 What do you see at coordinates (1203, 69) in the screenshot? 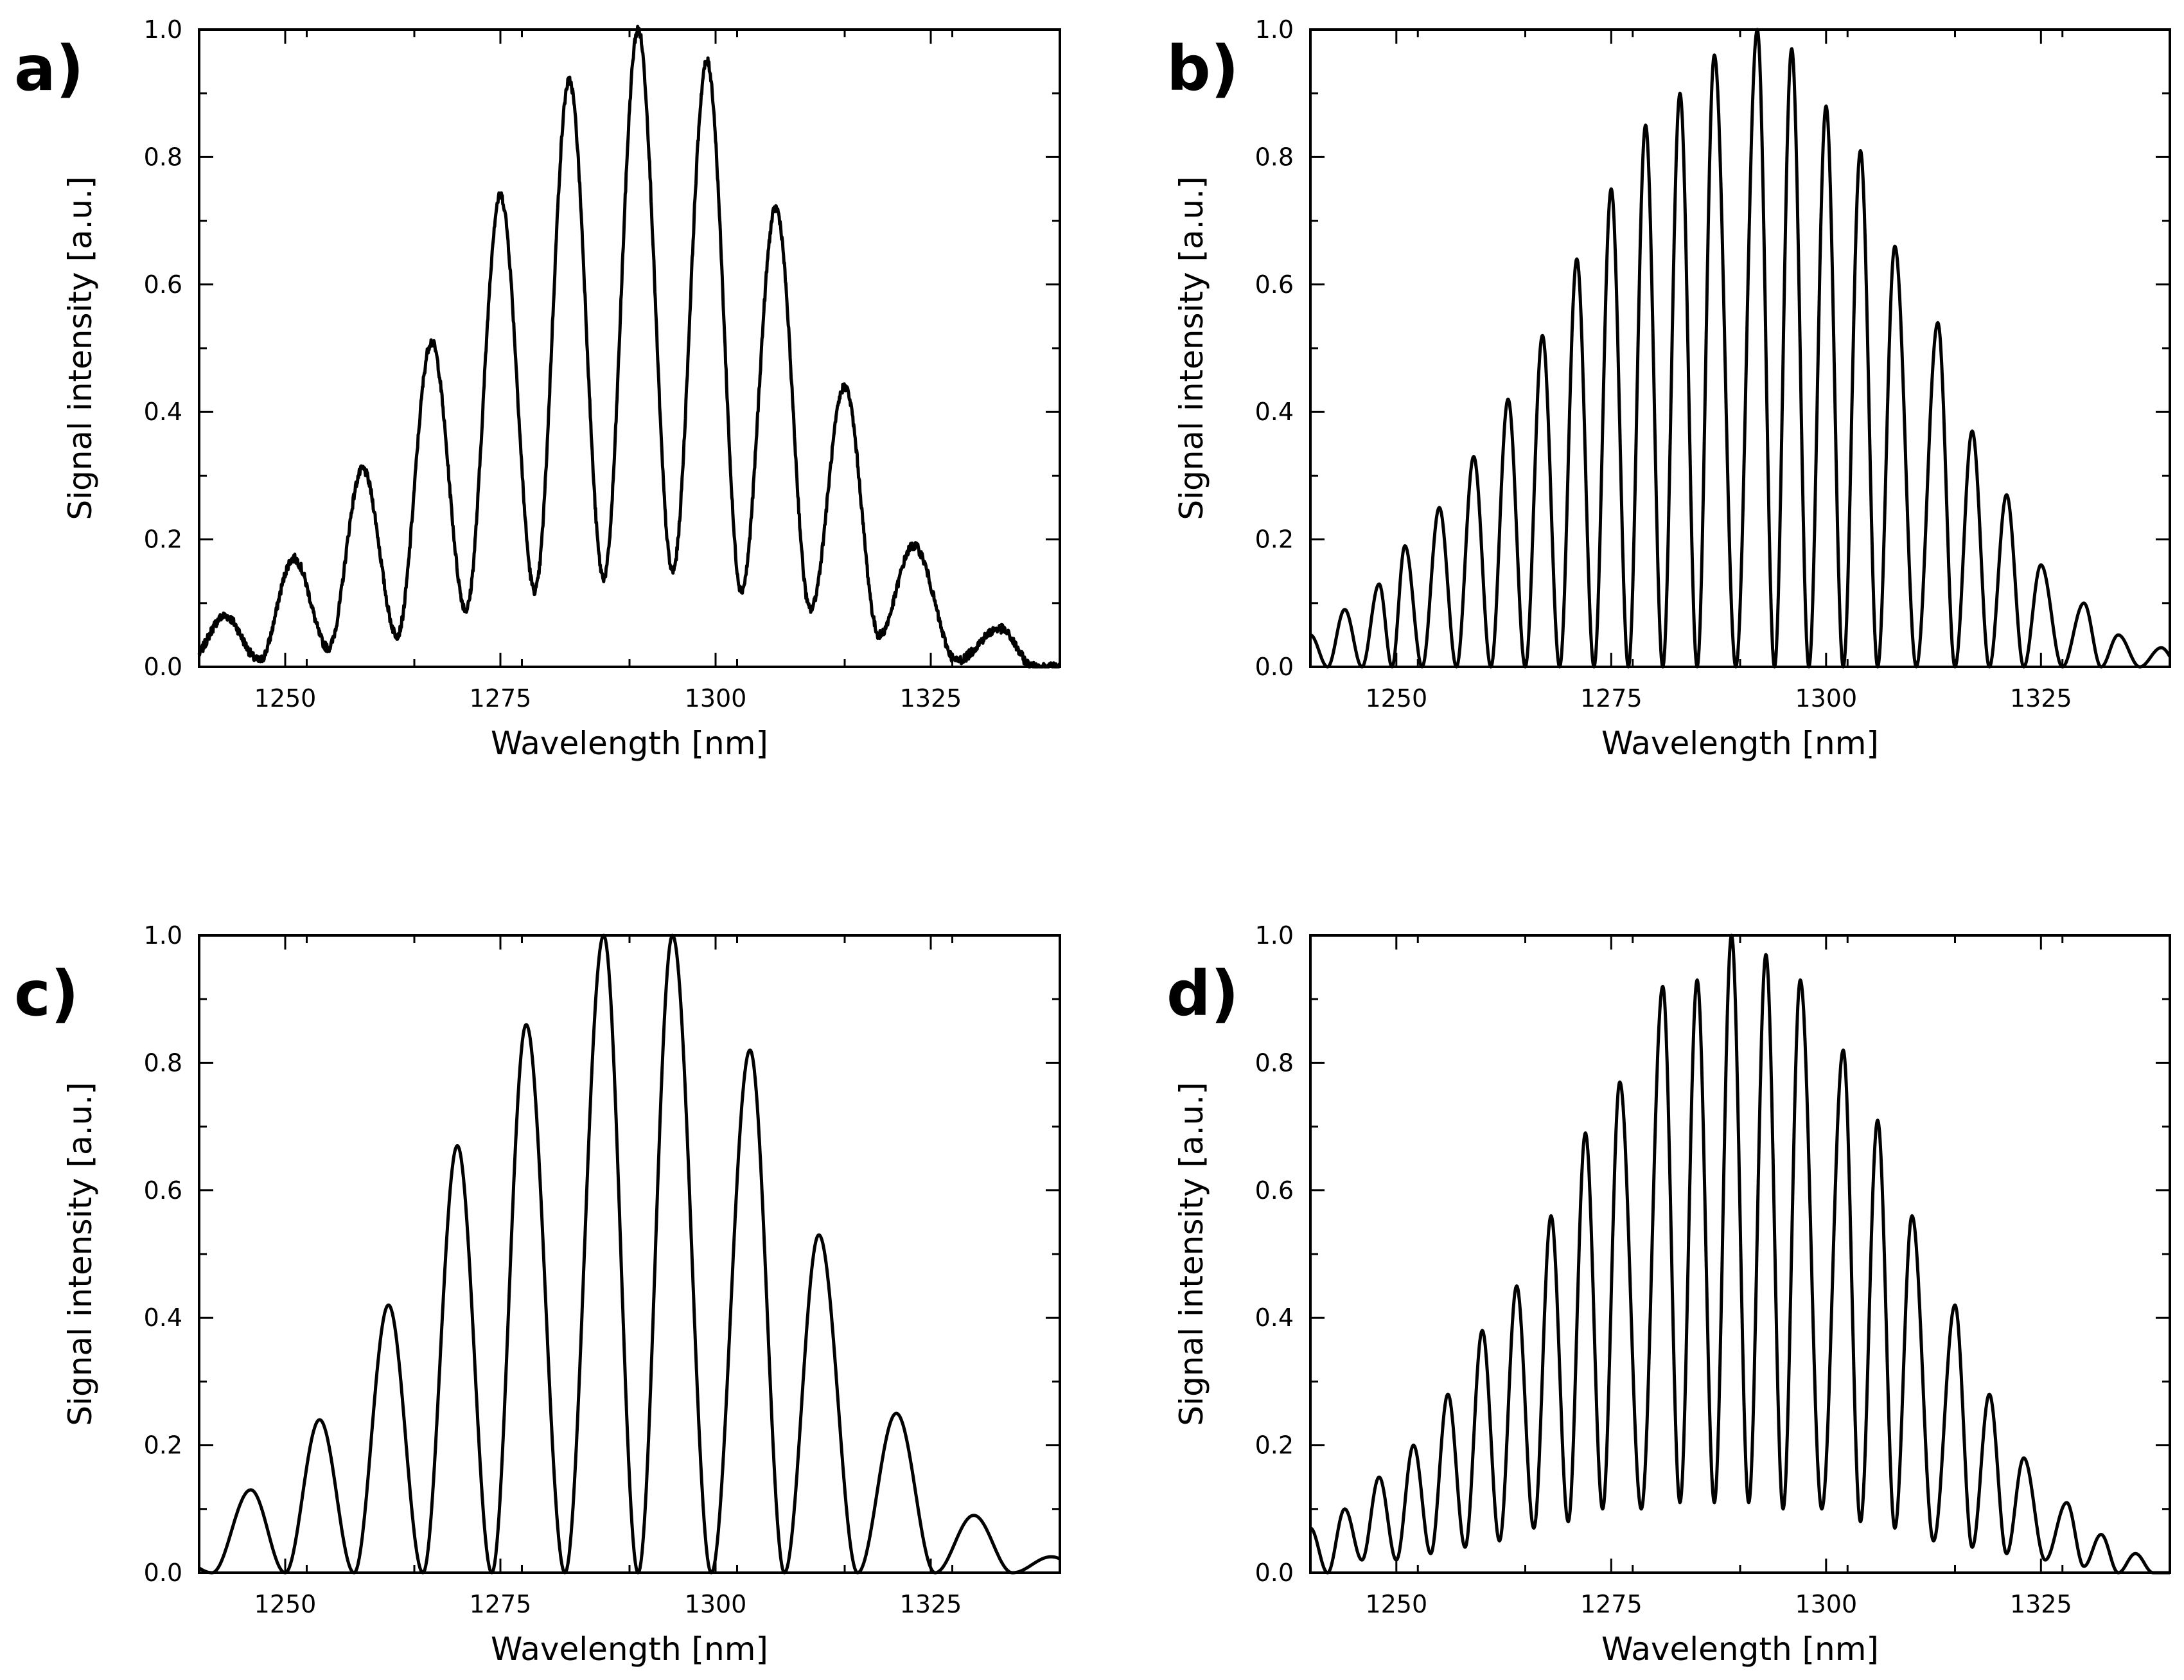
I see `panel-label: b)` at bounding box center [1203, 69].